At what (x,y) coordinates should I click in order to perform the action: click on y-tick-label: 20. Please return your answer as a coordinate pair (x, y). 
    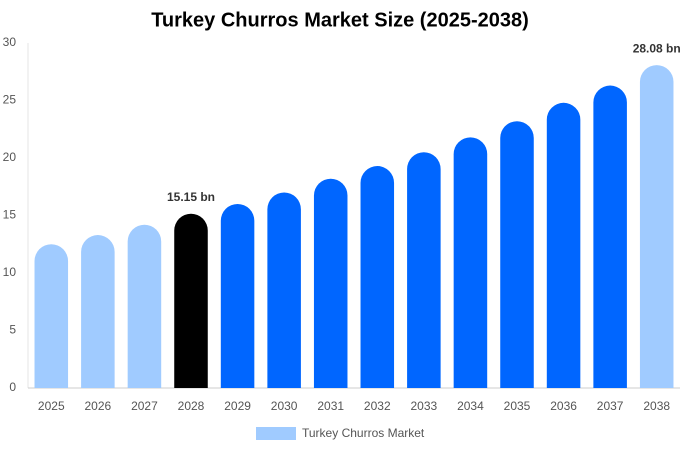
    Looking at the image, I should click on (10, 157).